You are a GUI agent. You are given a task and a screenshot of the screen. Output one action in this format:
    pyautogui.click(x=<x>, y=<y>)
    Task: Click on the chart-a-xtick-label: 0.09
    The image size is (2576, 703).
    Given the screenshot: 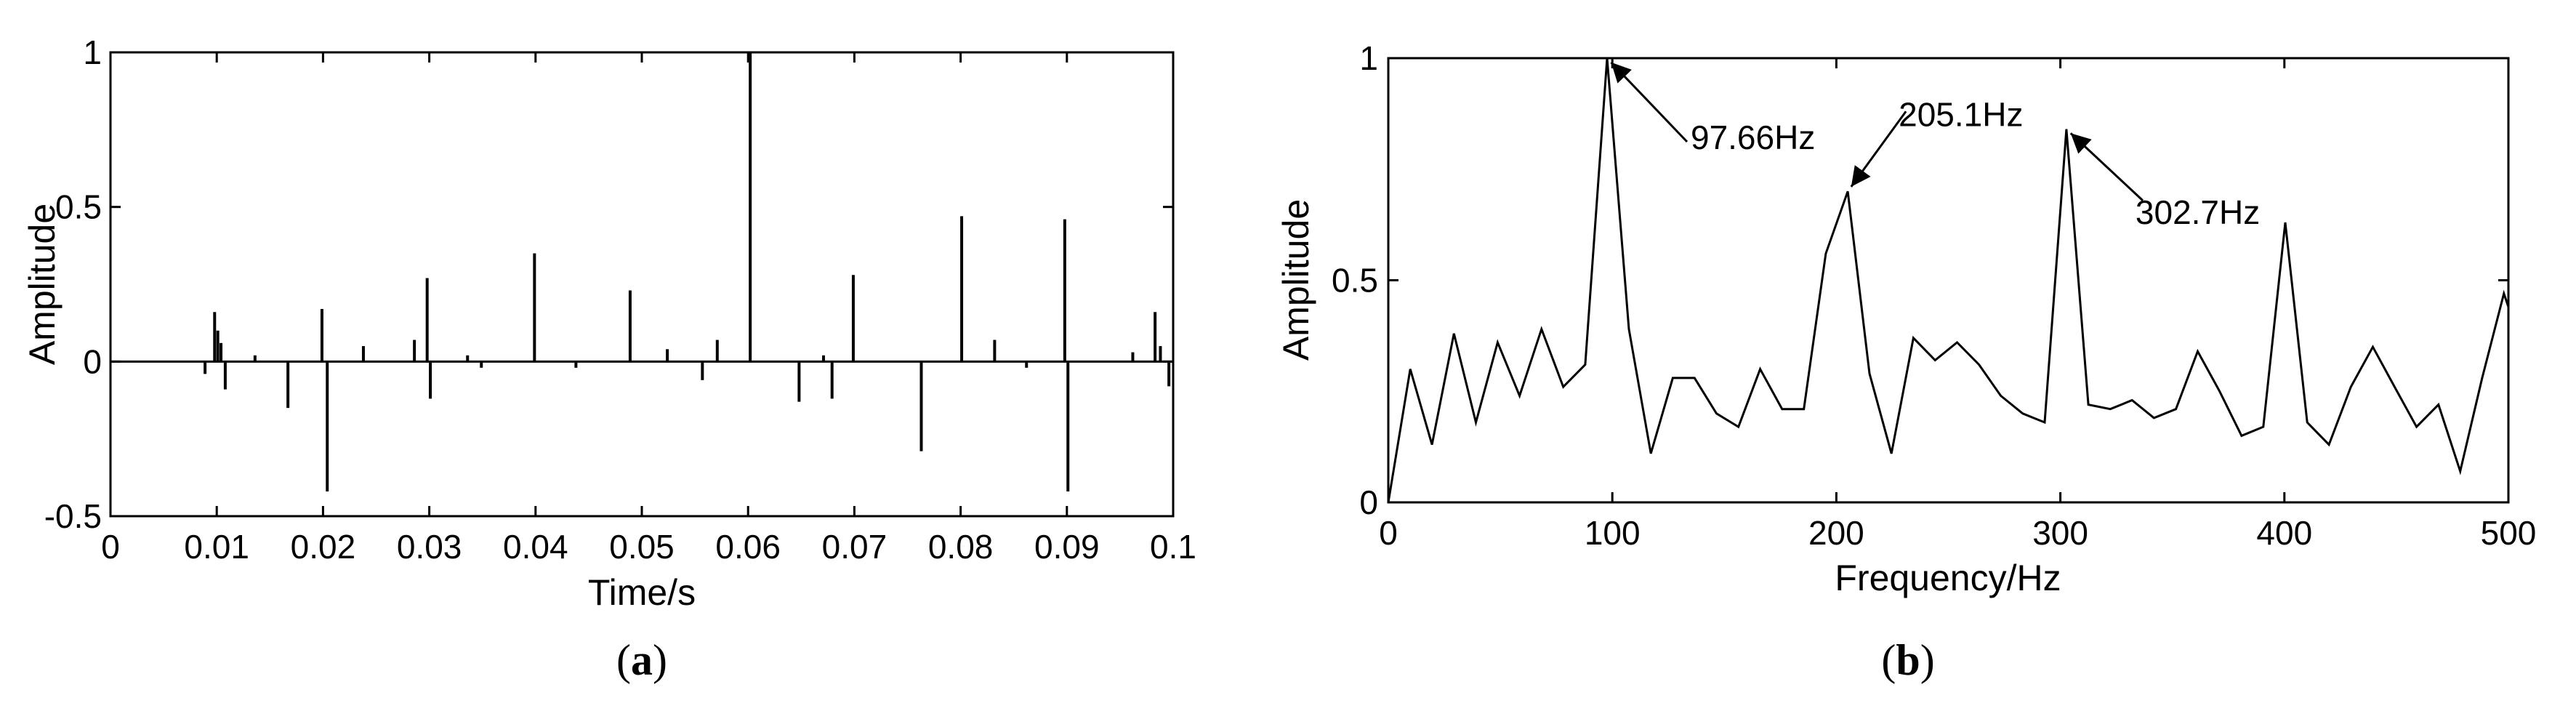 What is the action you would take?
    pyautogui.click(x=1067, y=547)
    